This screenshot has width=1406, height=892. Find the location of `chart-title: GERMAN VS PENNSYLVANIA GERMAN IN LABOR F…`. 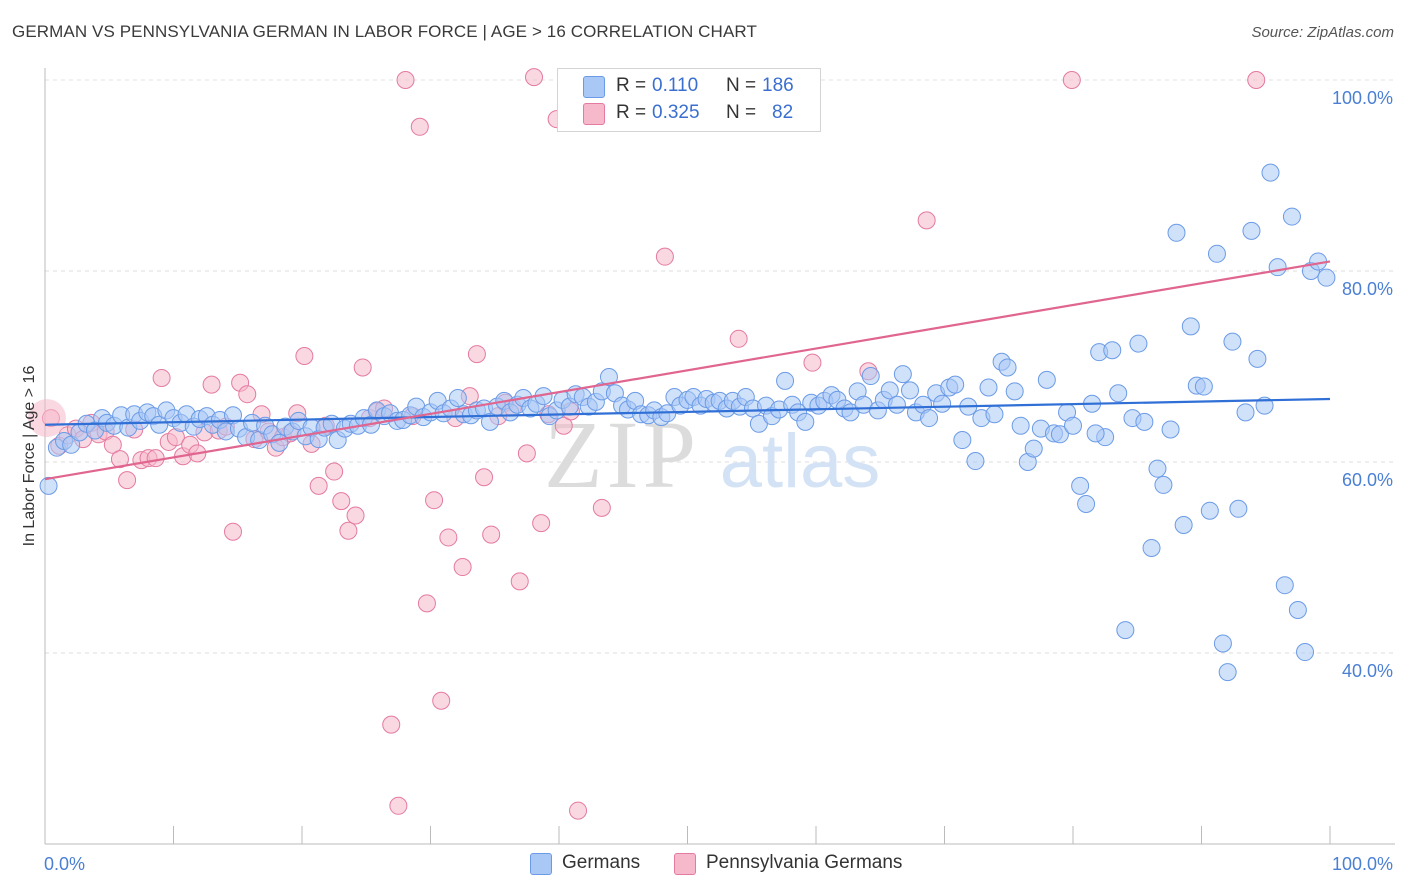

chart-title: GERMAN VS PENNSYLVANIA GERMAN IN LABOR F… is located at coordinates (384, 31).